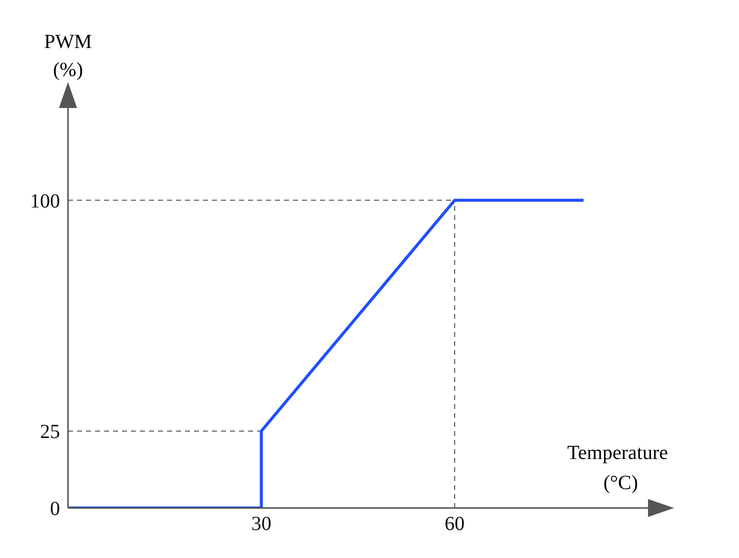 The image size is (739, 558). Describe the element at coordinates (45, 201) in the screenshot. I see `y-tick-label: 100` at that location.